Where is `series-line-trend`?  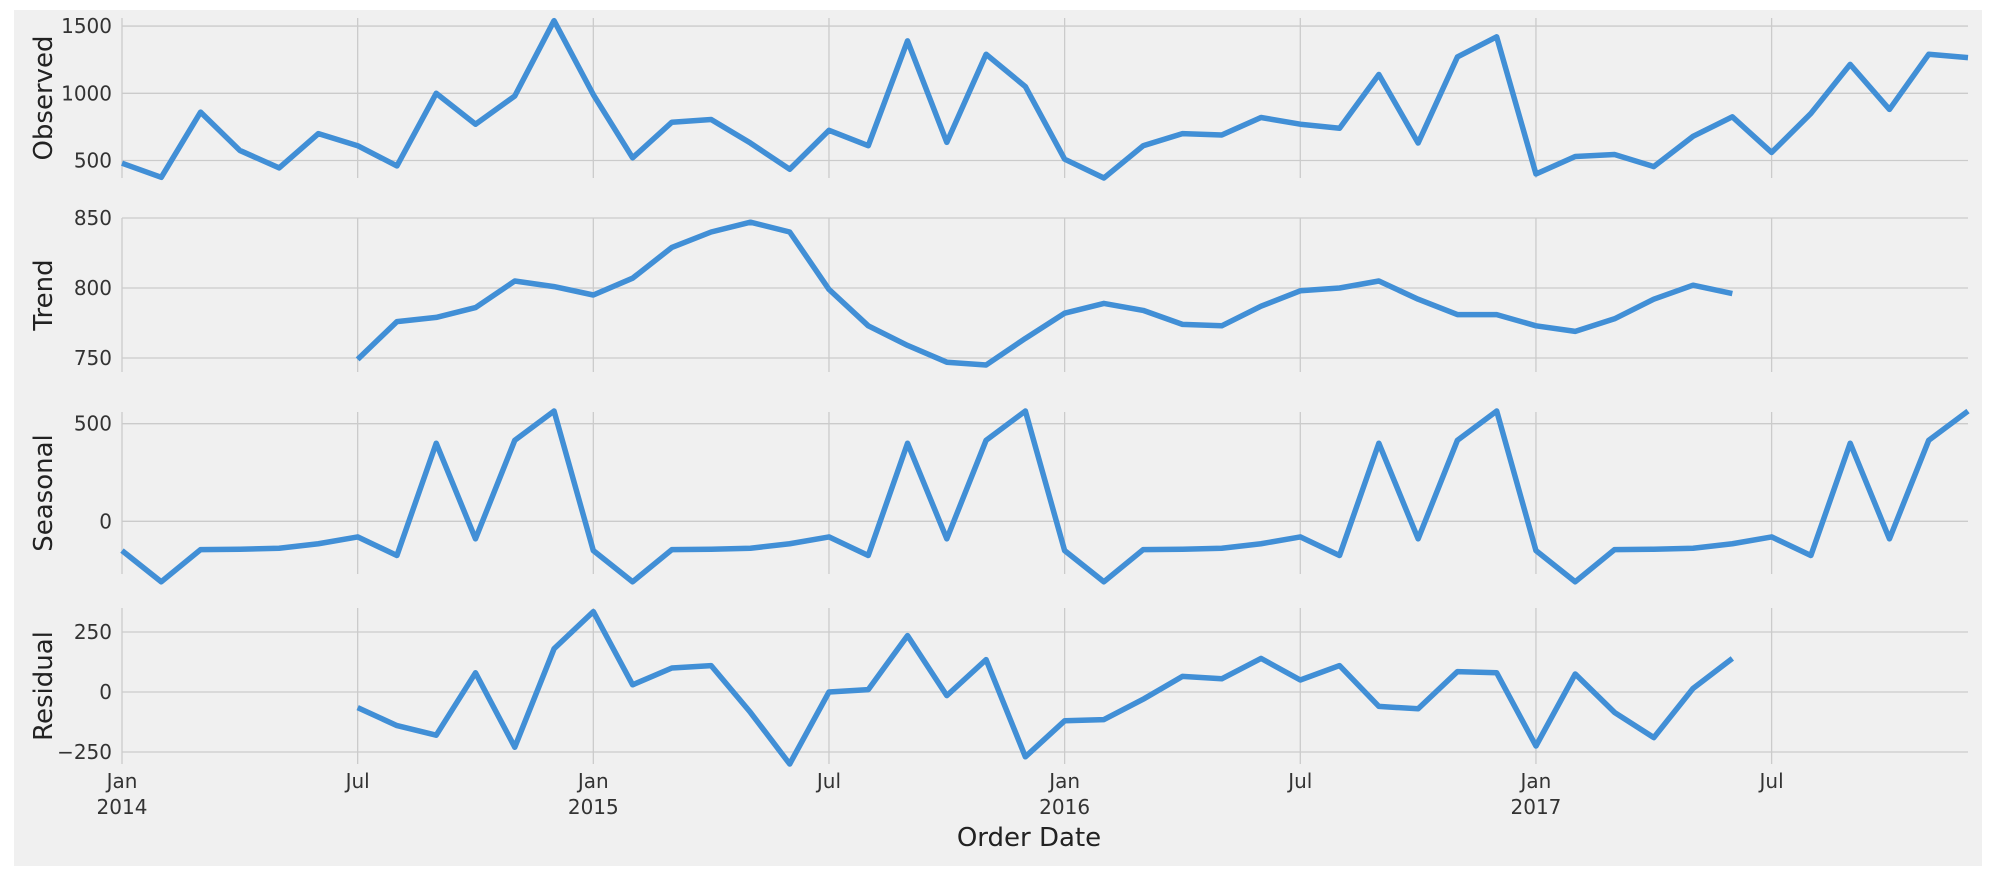 series-line-trend is located at coordinates (1044, 293).